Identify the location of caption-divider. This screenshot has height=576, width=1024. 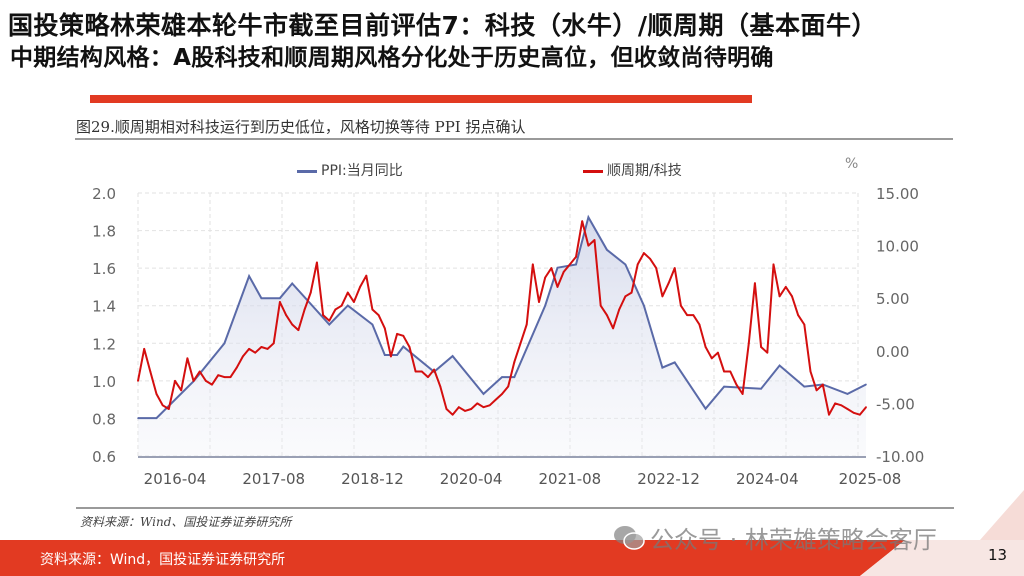
(514, 139).